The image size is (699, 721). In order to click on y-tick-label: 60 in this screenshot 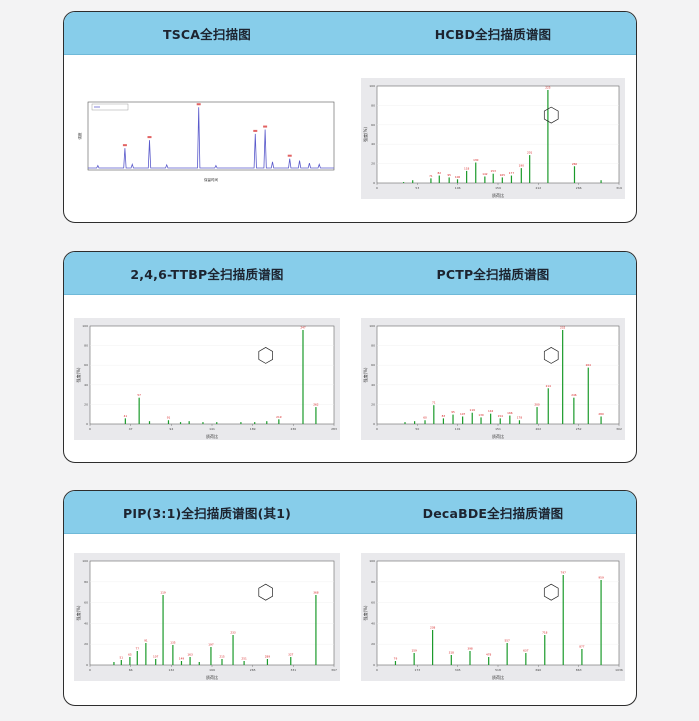, I will do `click(86, 365)`.